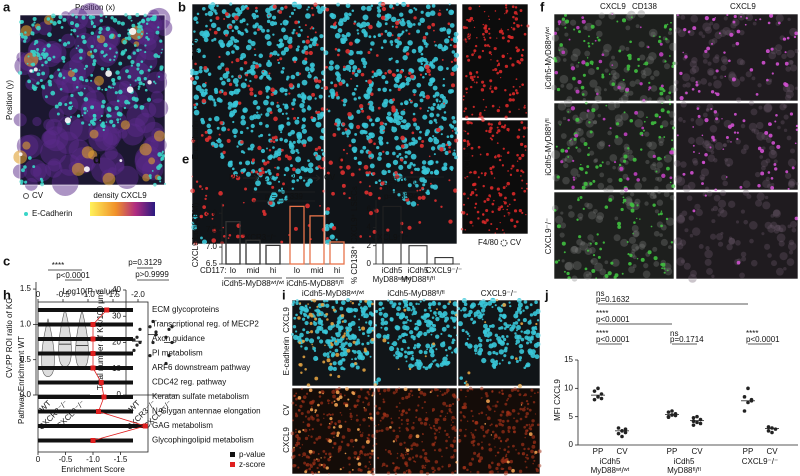 Image resolution: width=800 pixels, height=476 pixels. What do you see at coordinates (614, 57) in the screenshot?
I see `micrograph-frame` at bounding box center [614, 57].